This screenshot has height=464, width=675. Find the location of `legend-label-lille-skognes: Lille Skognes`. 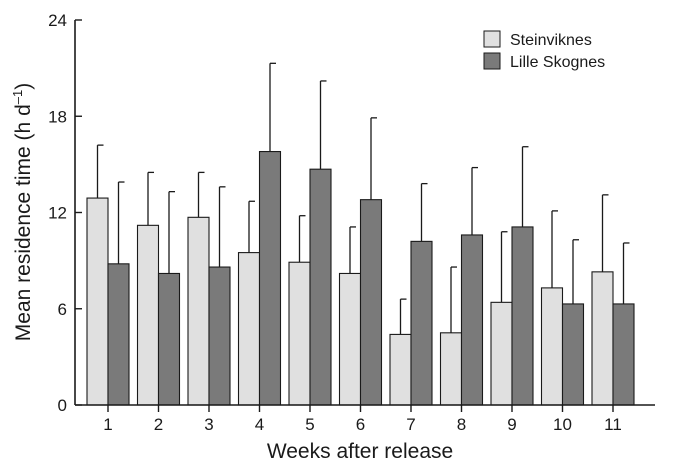

legend-label-lille-skognes: Lille Skognes is located at coordinates (557, 62).